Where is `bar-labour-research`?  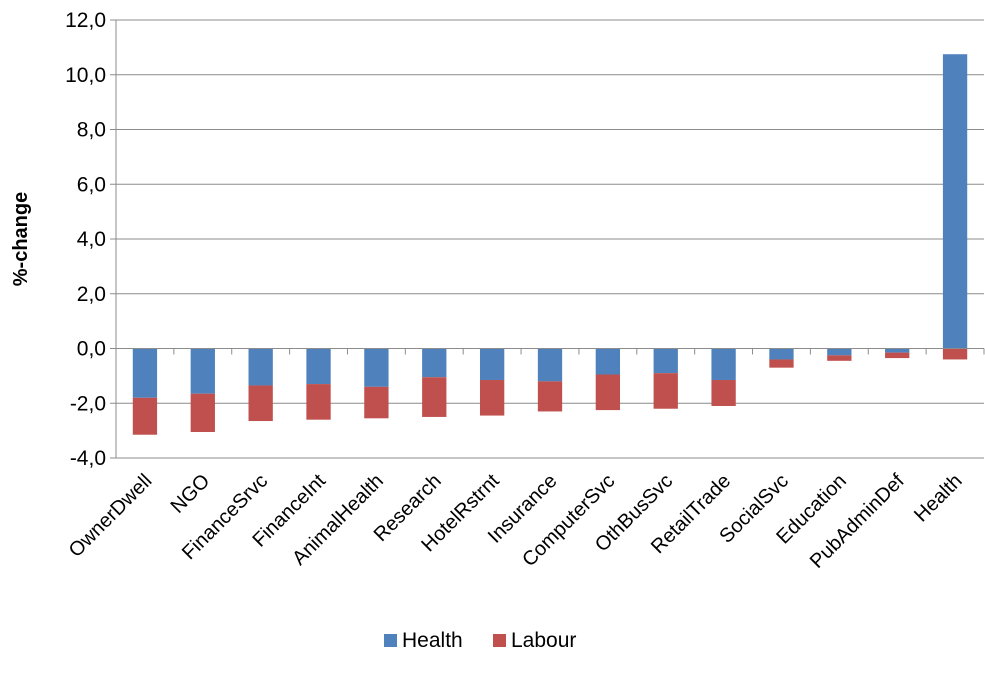
bar-labour-research is located at coordinates (434, 397).